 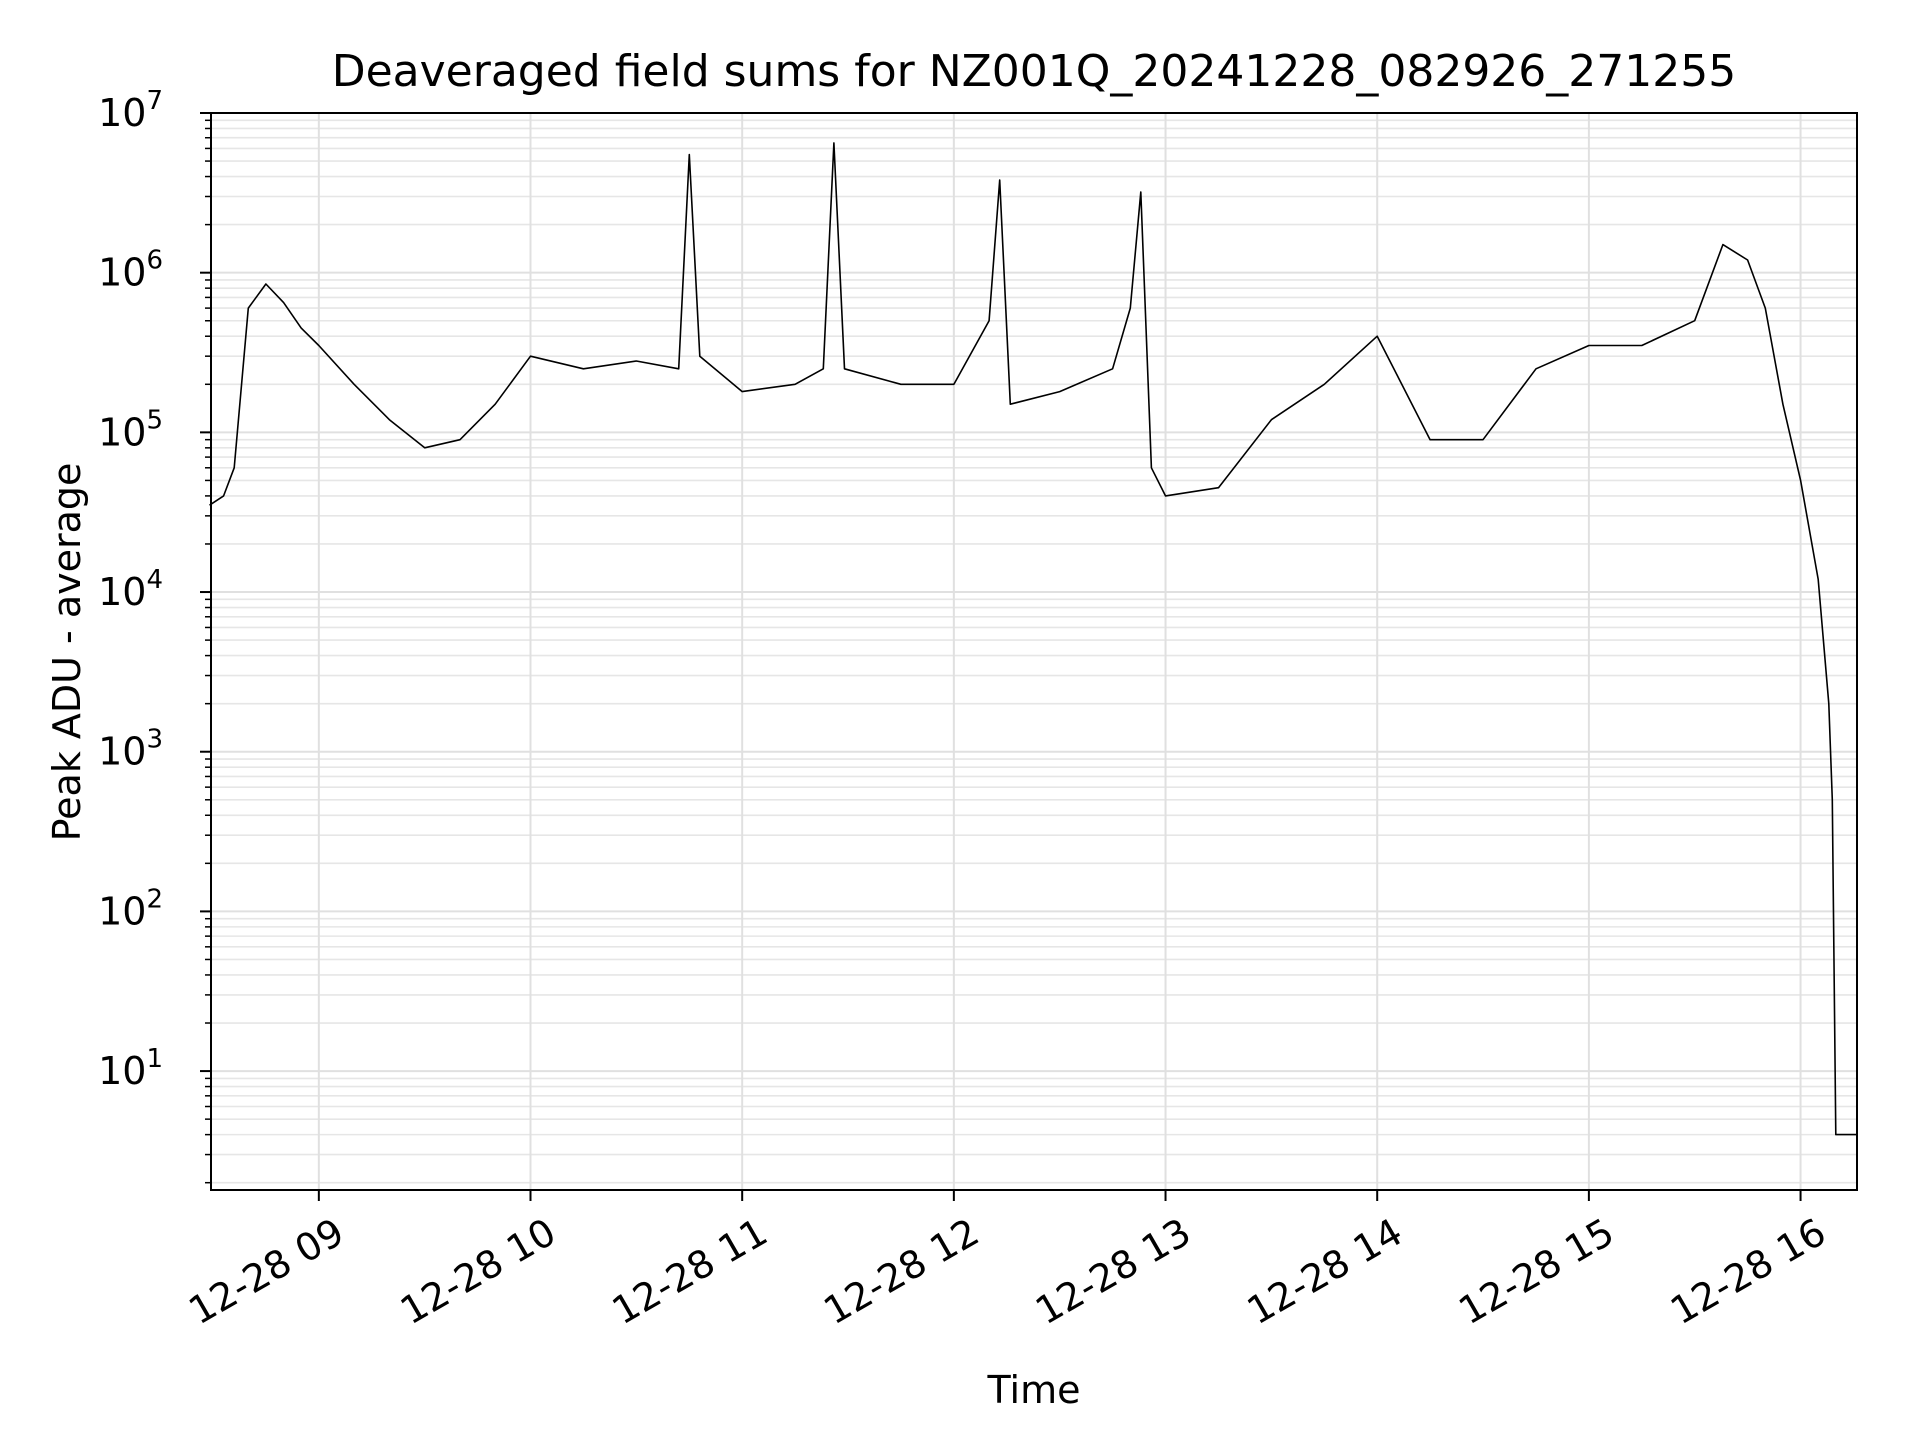 I want to click on x-axis-label: Time, so click(x=1034, y=1390).